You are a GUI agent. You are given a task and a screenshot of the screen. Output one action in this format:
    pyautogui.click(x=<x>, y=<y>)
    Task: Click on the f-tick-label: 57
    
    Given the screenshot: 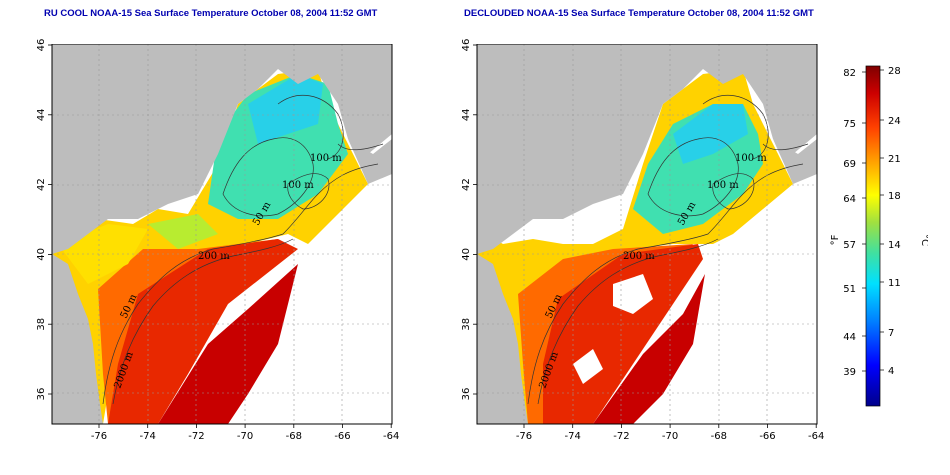 What is the action you would take?
    pyautogui.click(x=849, y=245)
    